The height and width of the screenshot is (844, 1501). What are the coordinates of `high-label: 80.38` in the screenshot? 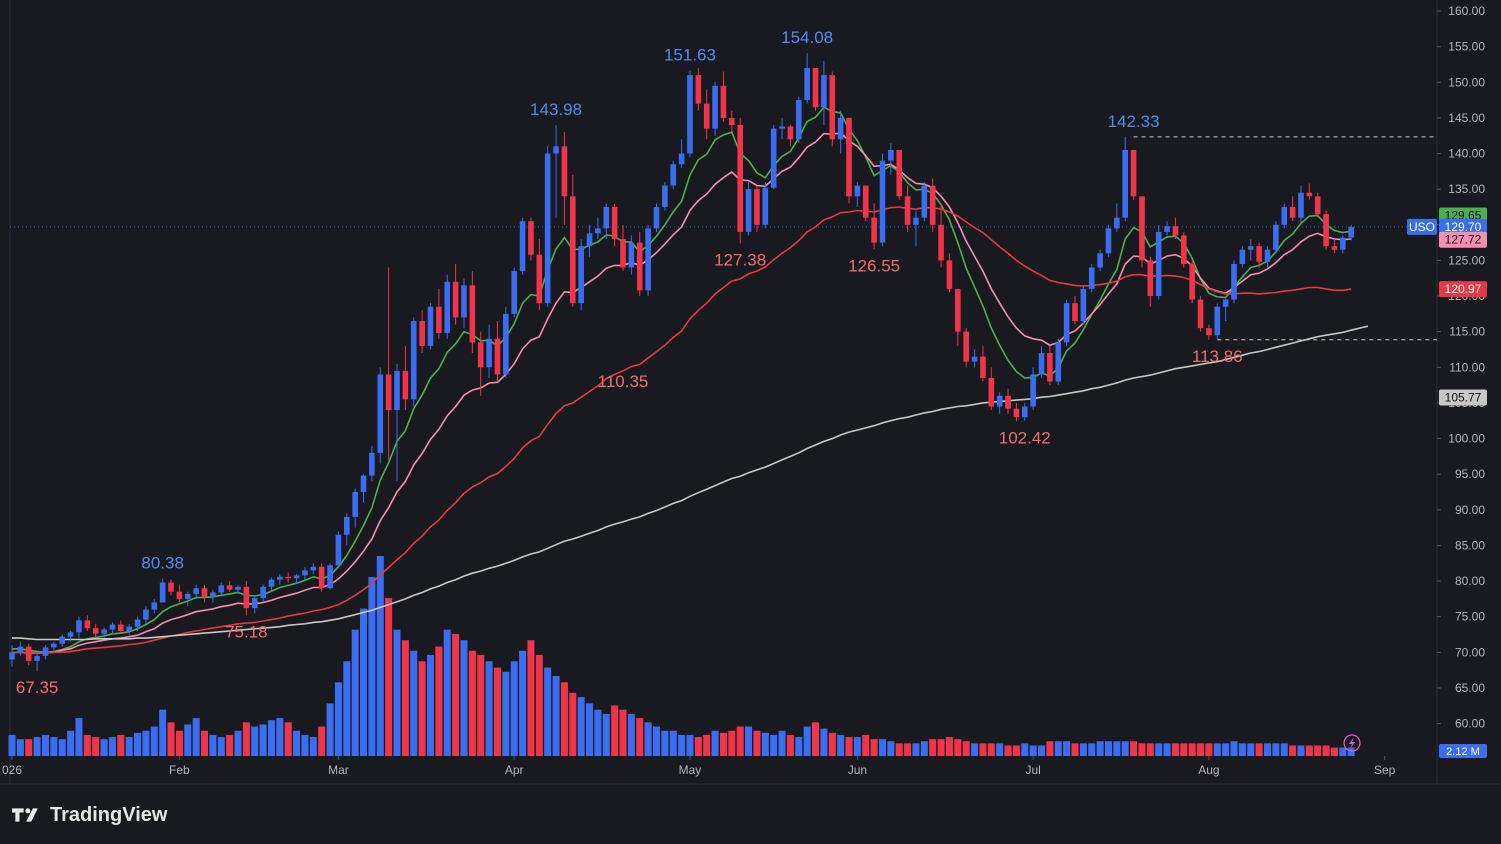 It's located at (162, 562).